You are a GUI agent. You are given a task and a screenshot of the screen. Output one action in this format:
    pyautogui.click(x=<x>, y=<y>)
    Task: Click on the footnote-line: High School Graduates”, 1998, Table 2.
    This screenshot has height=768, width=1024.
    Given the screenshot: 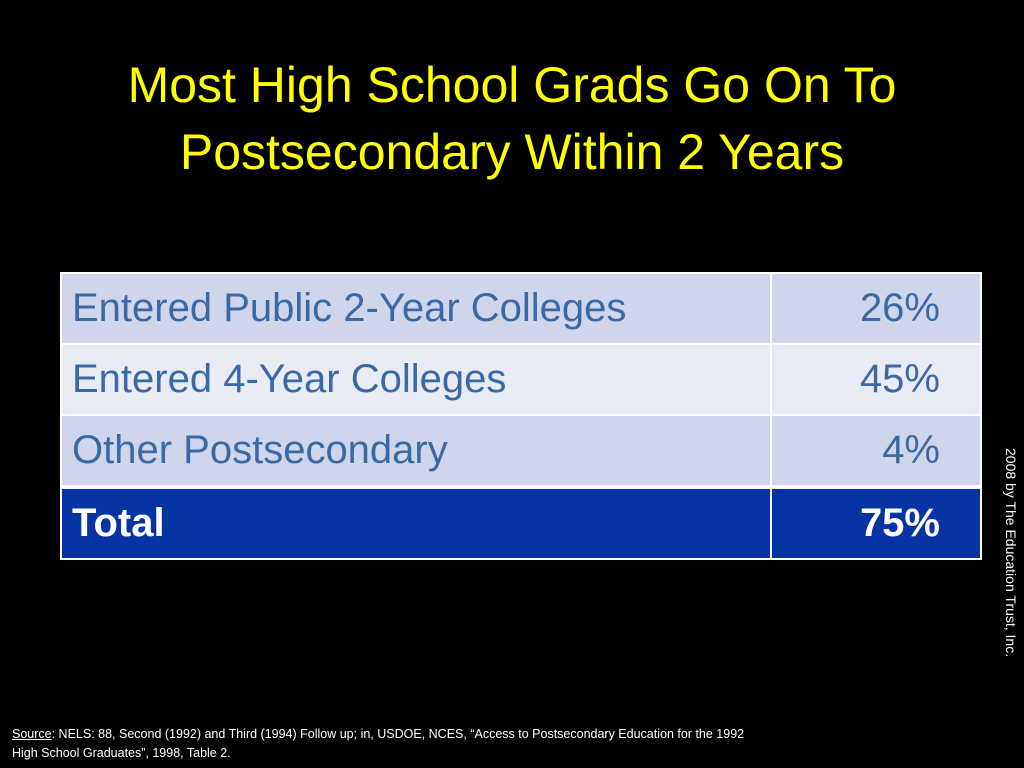 What is the action you would take?
    pyautogui.click(x=121, y=753)
    